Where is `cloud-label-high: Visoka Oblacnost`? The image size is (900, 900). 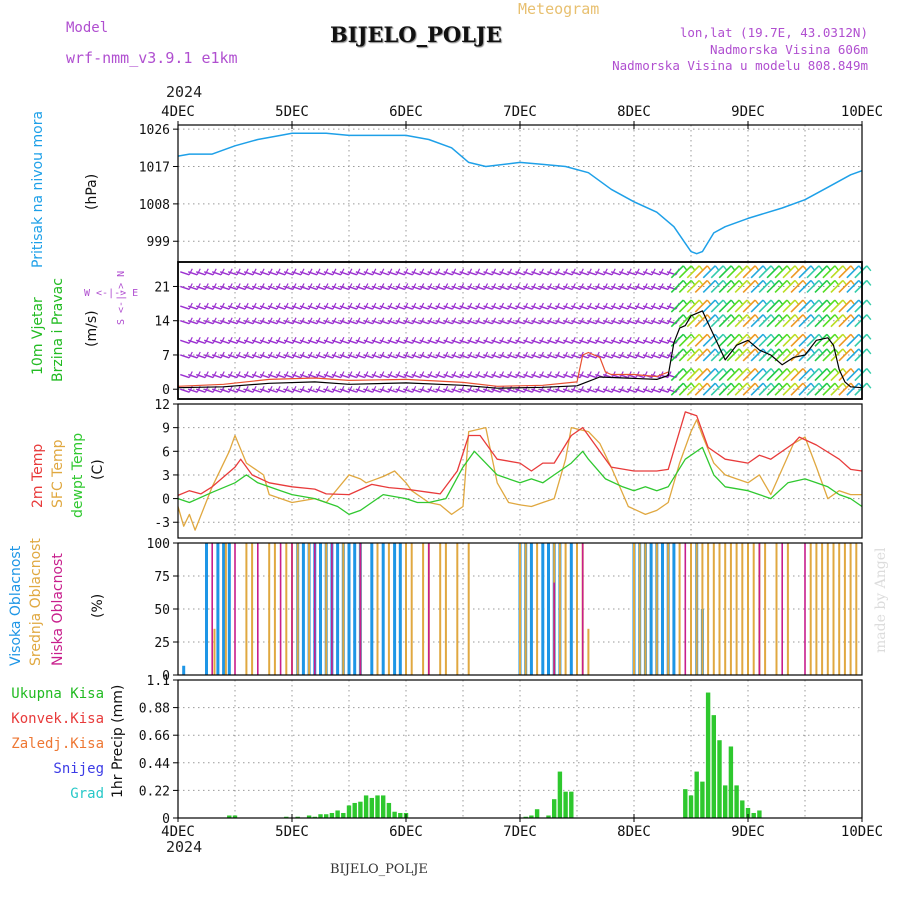
cloud-label-high: Visoka Oblacnost is located at coordinates (16, 605).